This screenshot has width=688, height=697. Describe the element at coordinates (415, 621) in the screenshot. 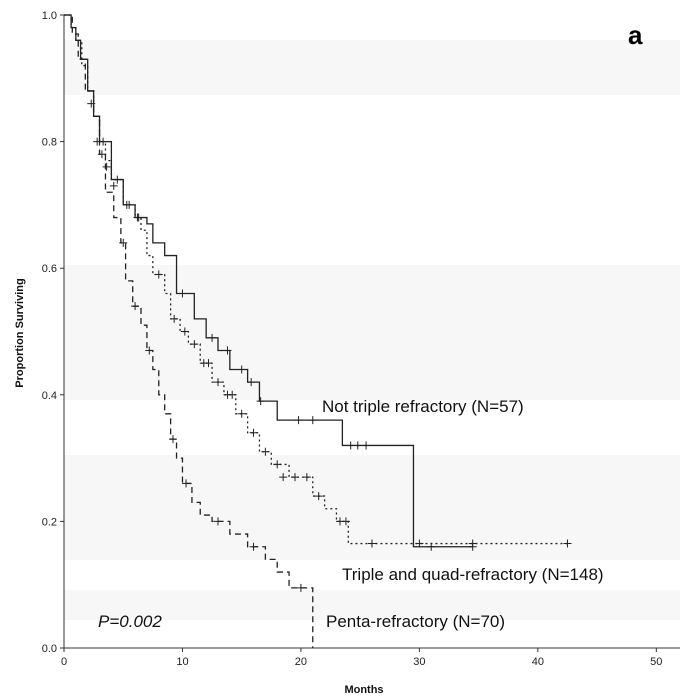

I see `series-label-penta: Penta-refractory (N=70)` at that location.